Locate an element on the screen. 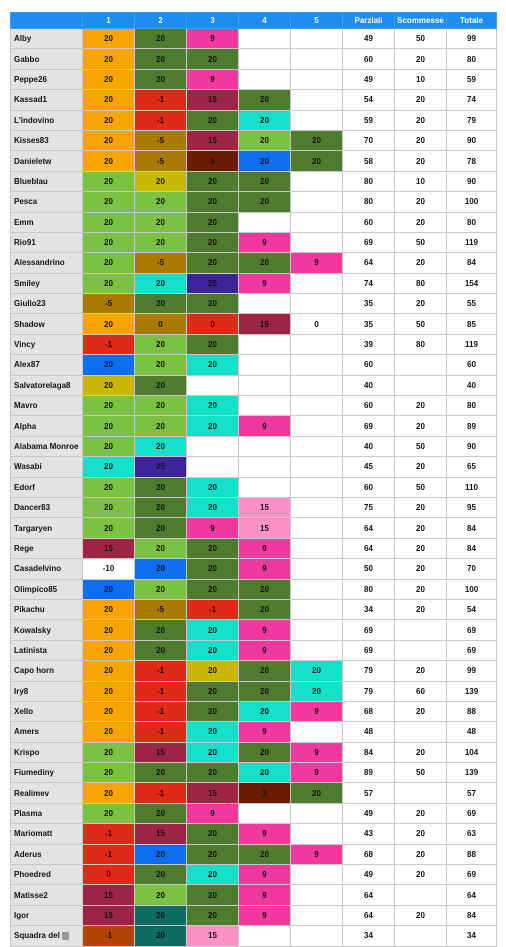 This screenshot has height=947, width=506. round-4-score: 20 is located at coordinates (264, 752).